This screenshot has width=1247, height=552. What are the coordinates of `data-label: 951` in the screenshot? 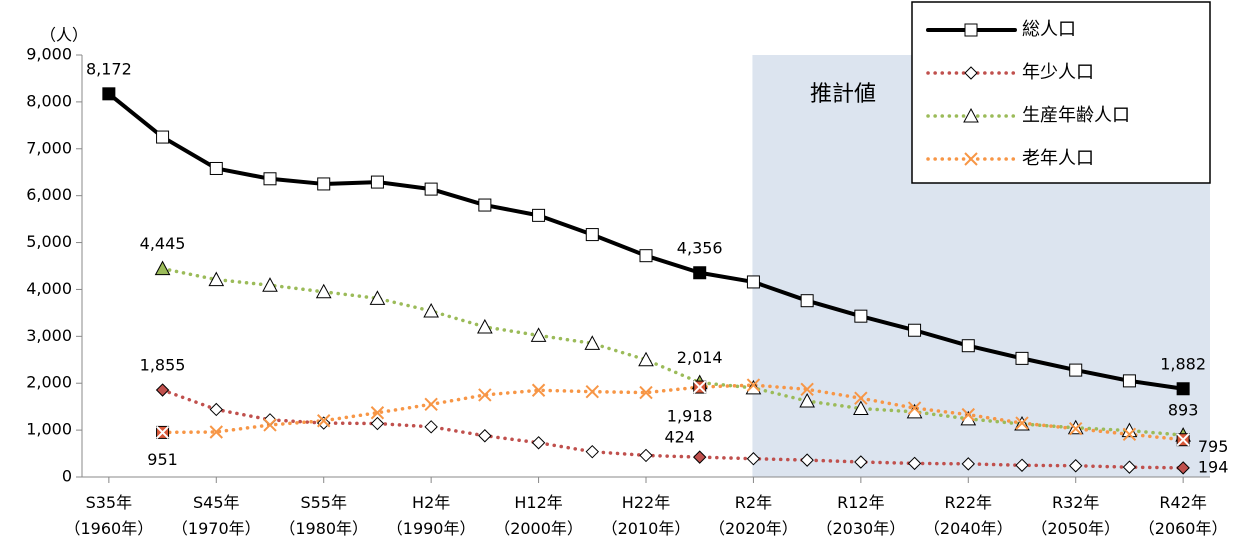 It's located at (162, 459).